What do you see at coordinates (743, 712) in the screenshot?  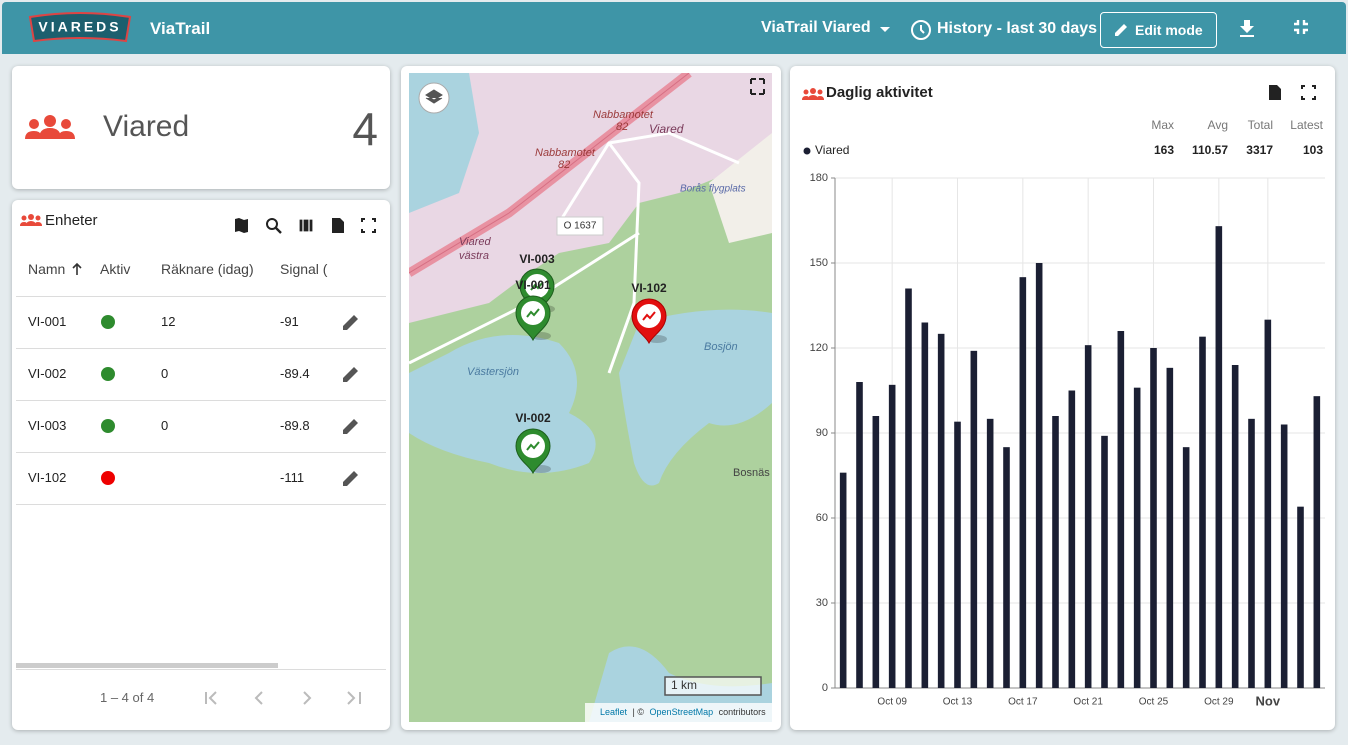 I see `attribution-text: contributors` at bounding box center [743, 712].